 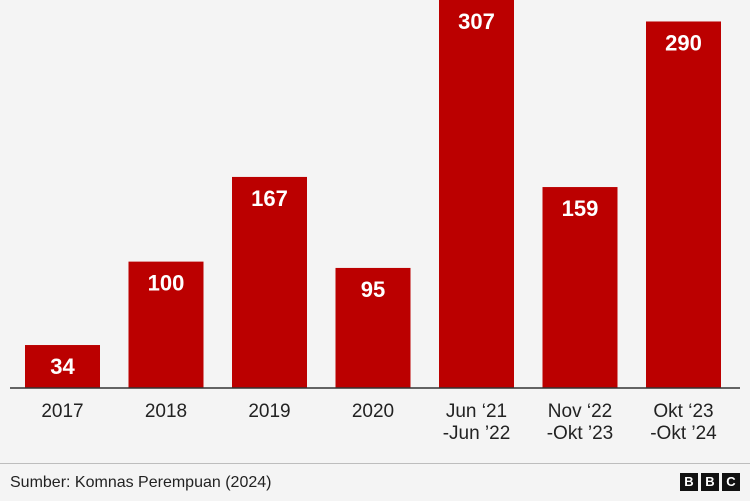 What do you see at coordinates (269, 411) in the screenshot?
I see `x-tick-label: 2019` at bounding box center [269, 411].